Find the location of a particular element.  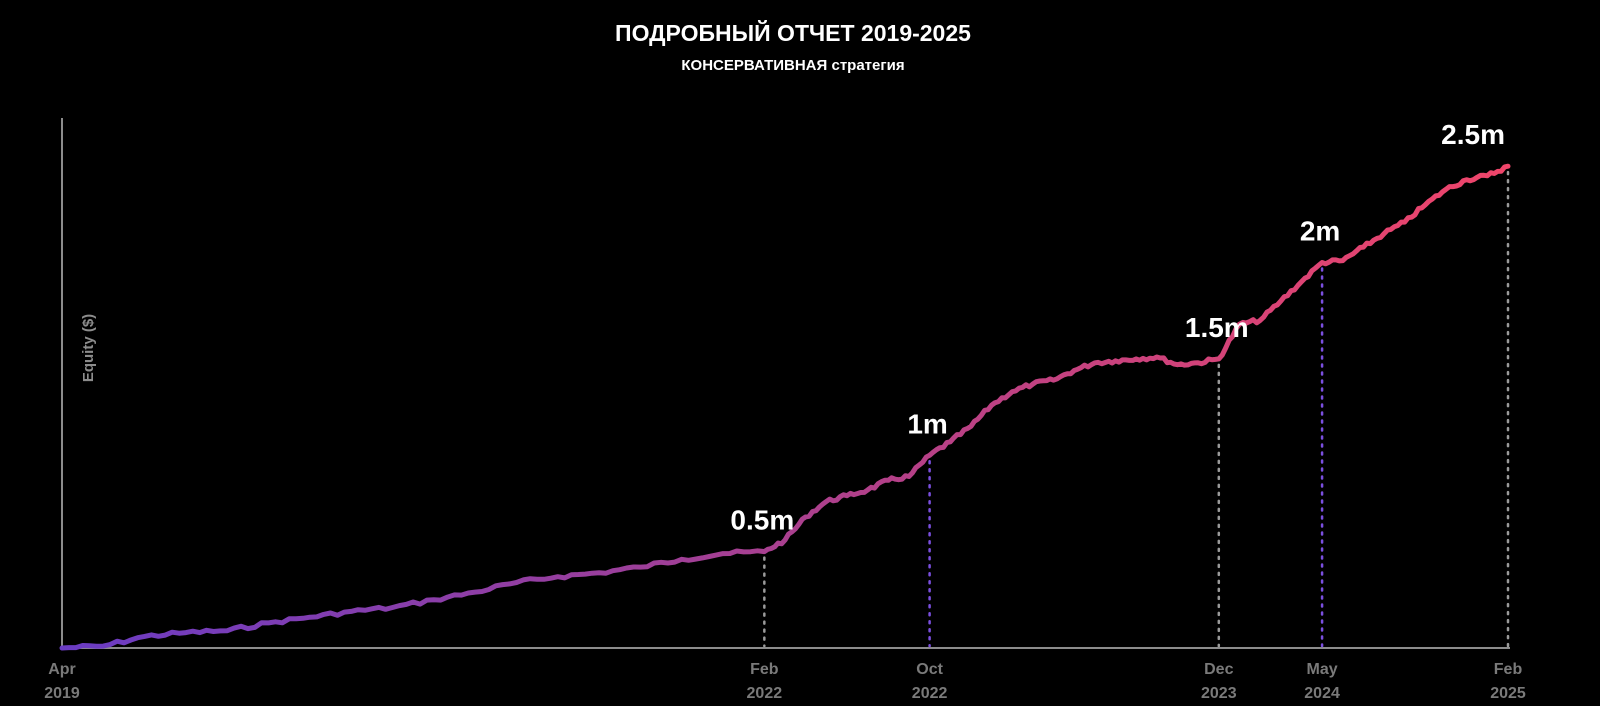

milestone-label-0: 0.5m is located at coordinates (762, 520).